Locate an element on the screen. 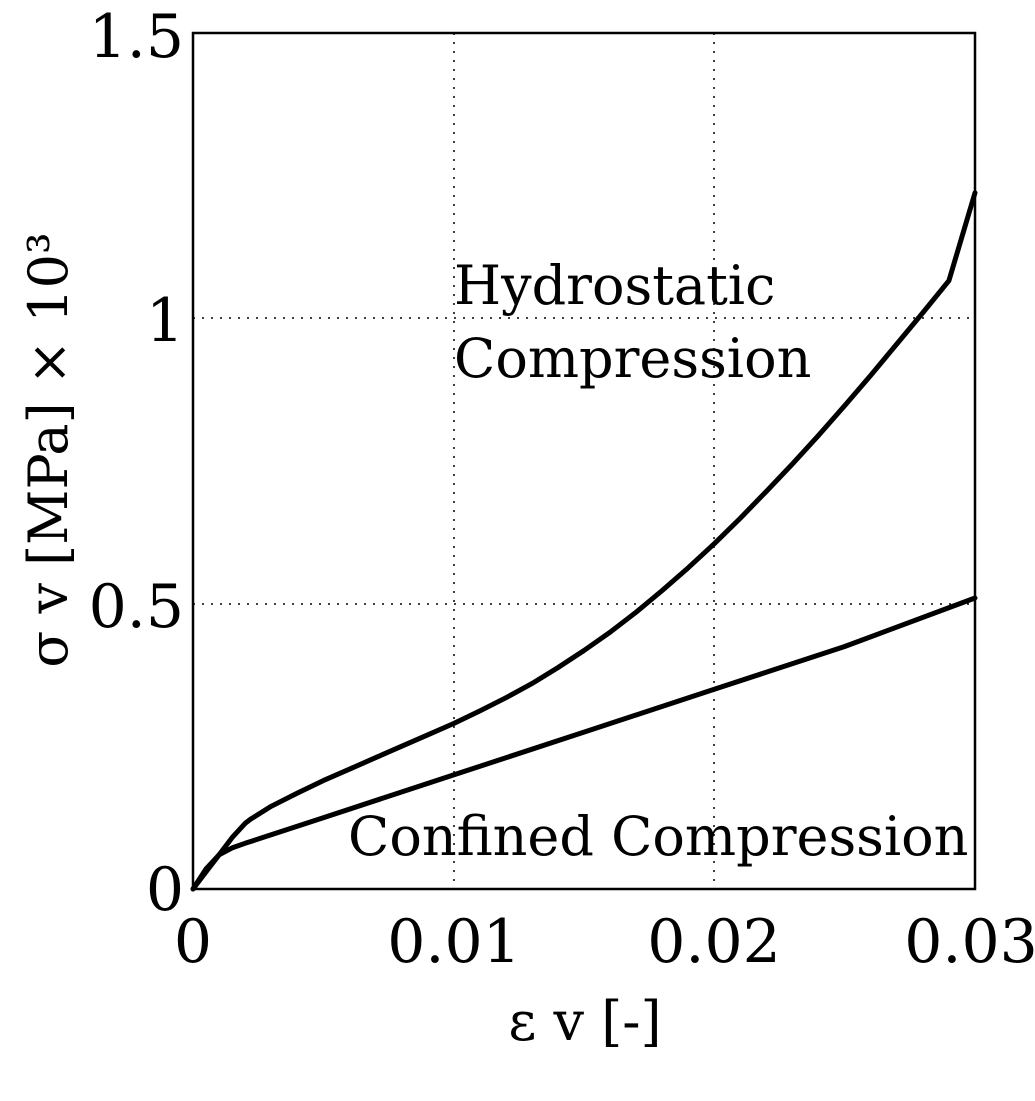 This screenshot has width=1035, height=1101. x-tick-label-0.02: 0.02 is located at coordinates (714, 942).